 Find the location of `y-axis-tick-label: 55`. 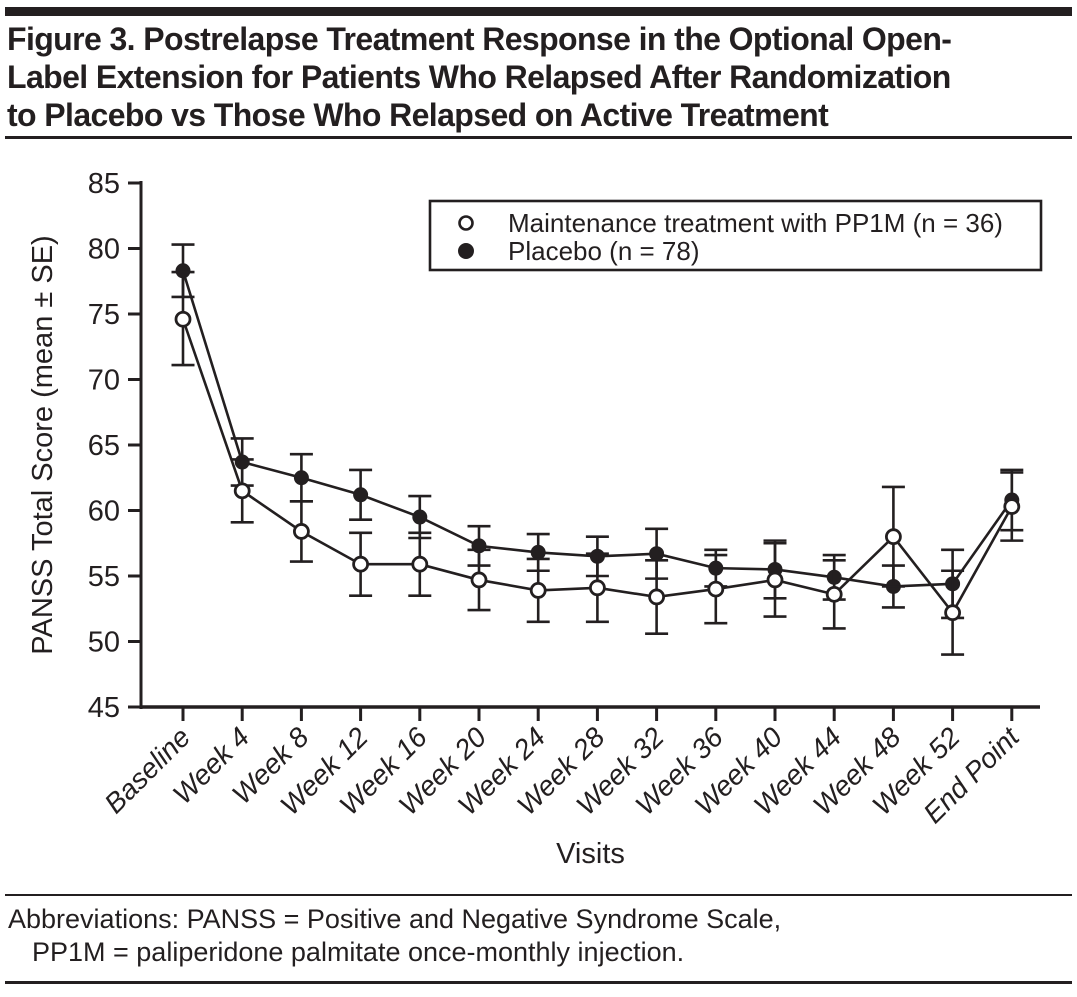

y-axis-tick-label: 55 is located at coordinates (104, 577).